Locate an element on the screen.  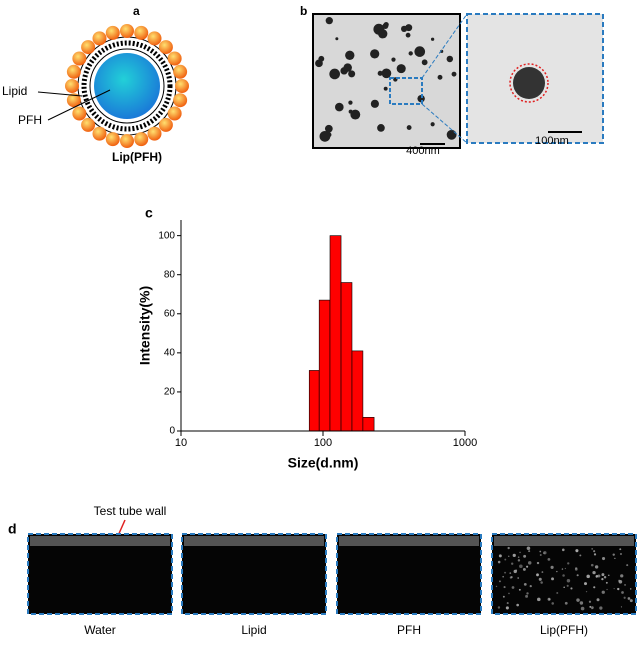
annotation: Test tube wall is located at coordinates (130, 511).